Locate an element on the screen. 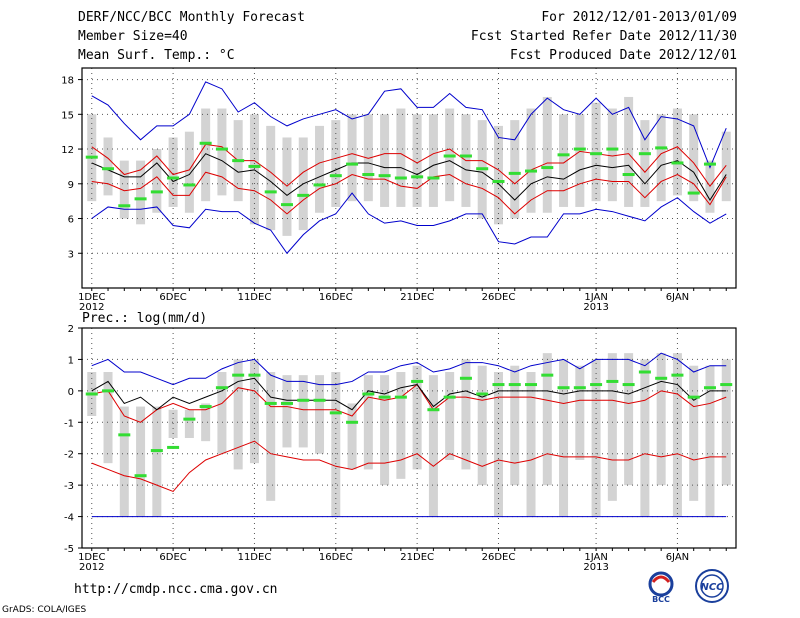  temp-series-p75 is located at coordinates (409, 165).